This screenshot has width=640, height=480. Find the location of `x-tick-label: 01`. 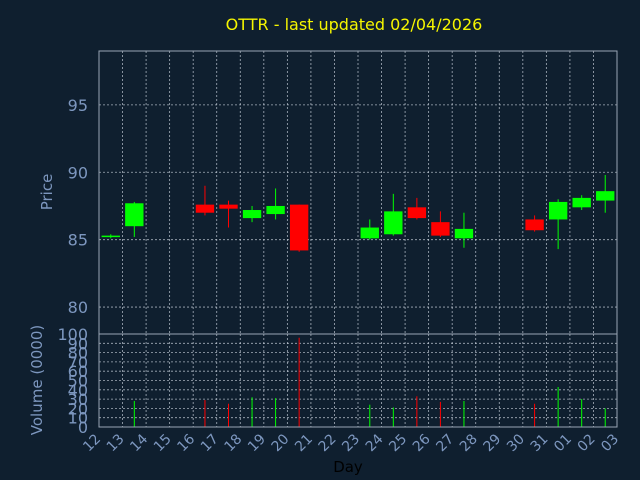

x-tick-label: 01 is located at coordinates (563, 443).